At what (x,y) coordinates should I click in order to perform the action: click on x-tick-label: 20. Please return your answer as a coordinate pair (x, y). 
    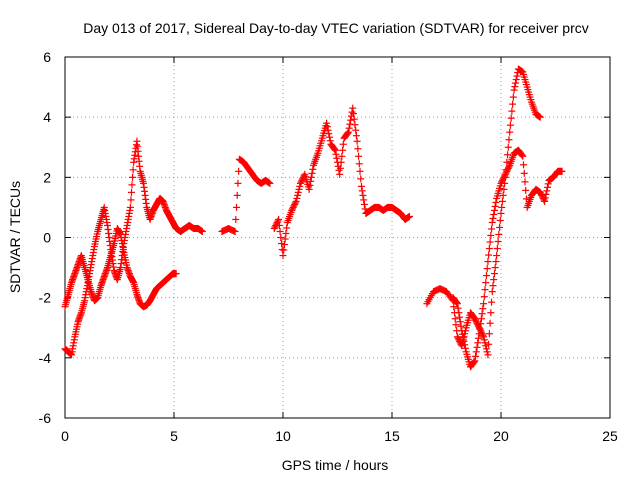
    Looking at the image, I should click on (501, 436).